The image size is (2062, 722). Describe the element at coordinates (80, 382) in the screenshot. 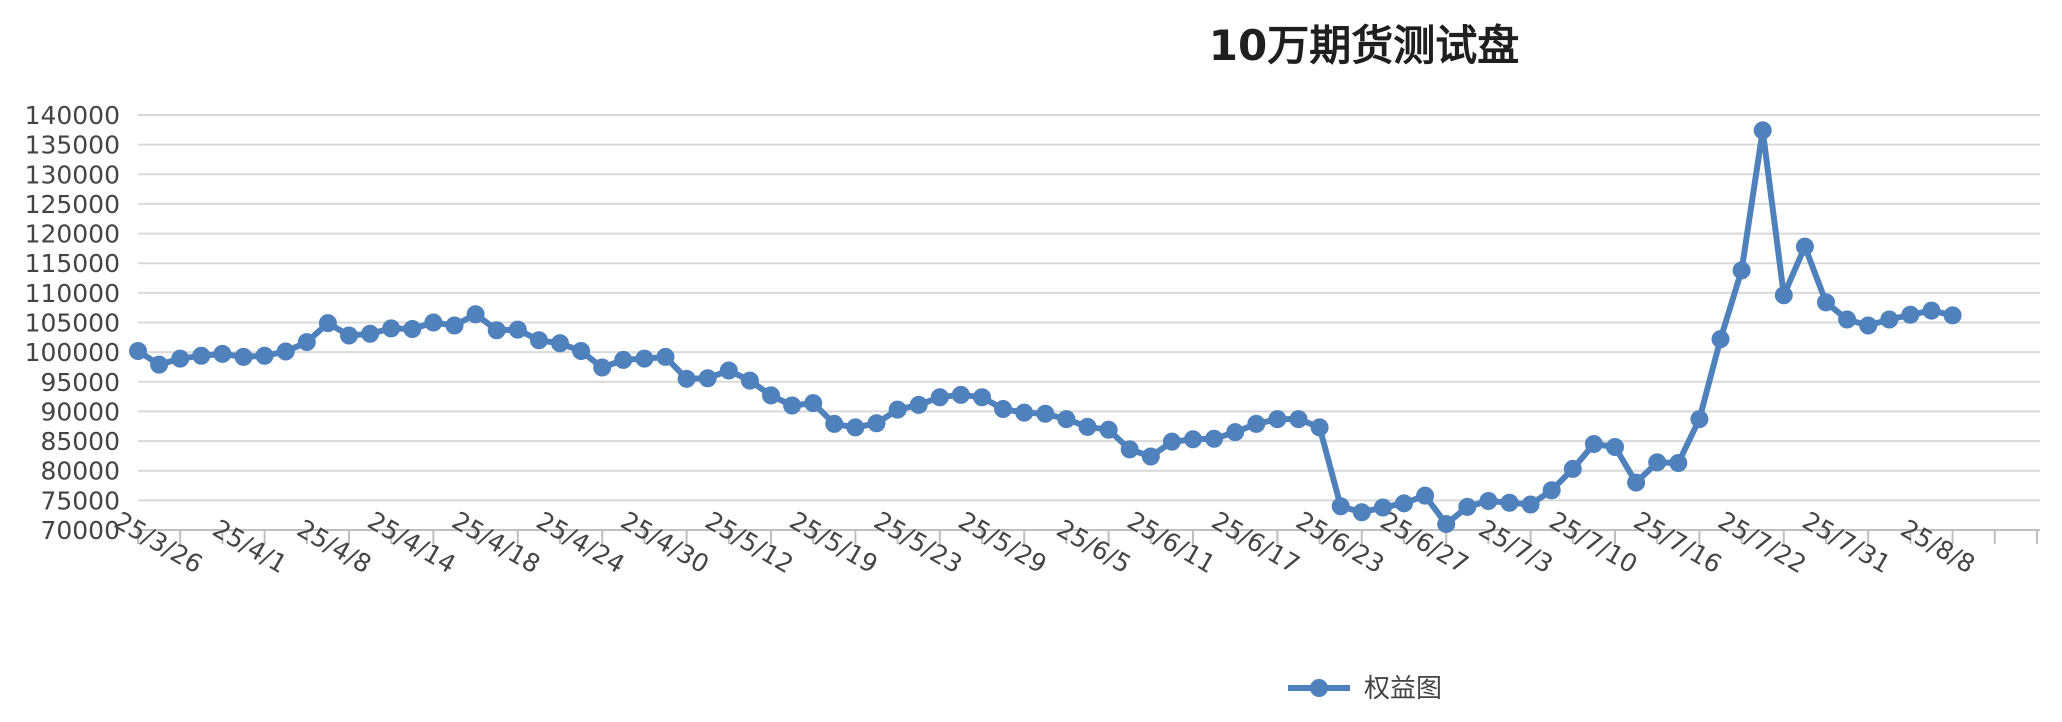

I see `y-tick-label: 95000` at that location.